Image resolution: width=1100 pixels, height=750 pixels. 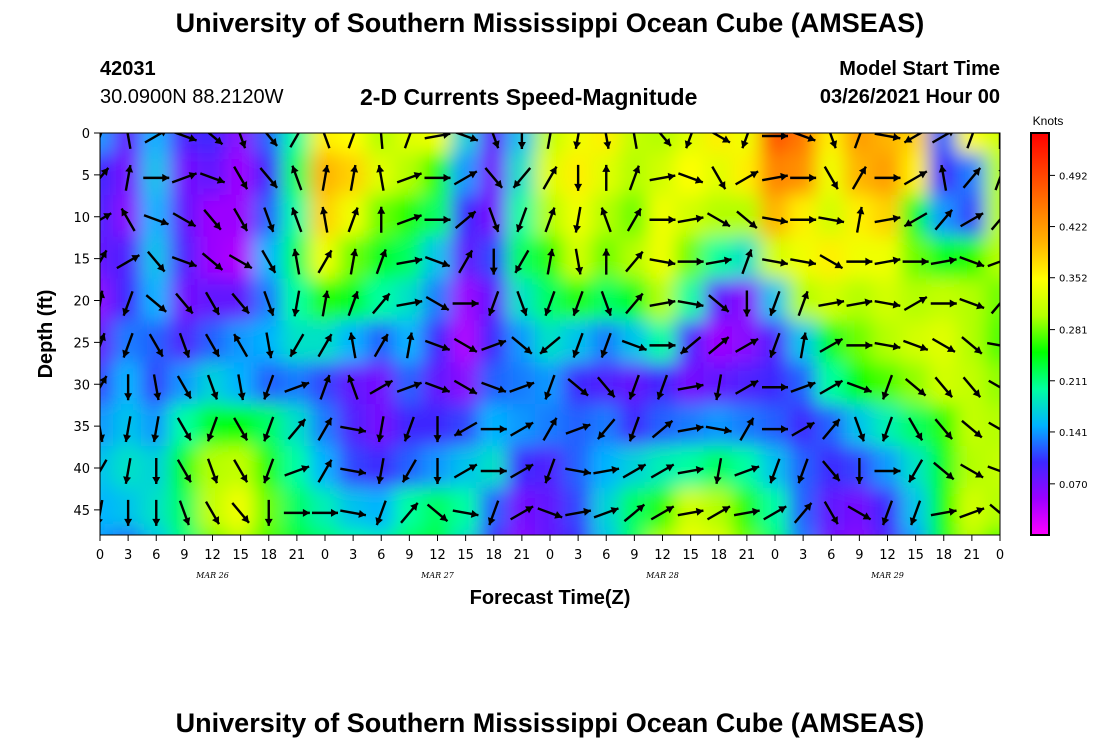 What do you see at coordinates (550, 598) in the screenshot?
I see `x-axis-label: Forecast Time(Z)` at bounding box center [550, 598].